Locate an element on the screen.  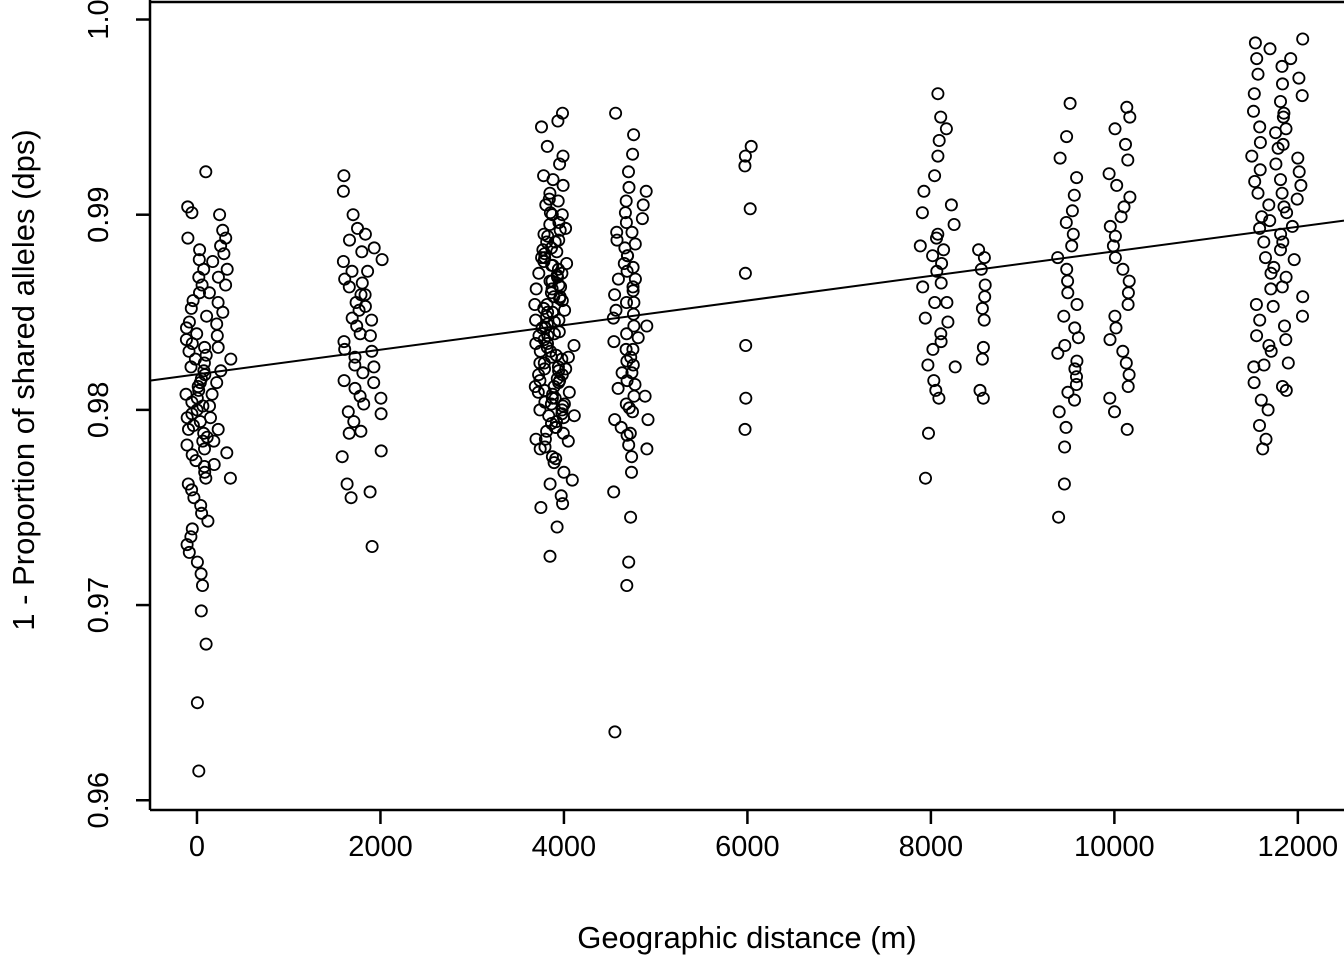
y-tick-label: 0.98 is located at coordinates (99, 410).